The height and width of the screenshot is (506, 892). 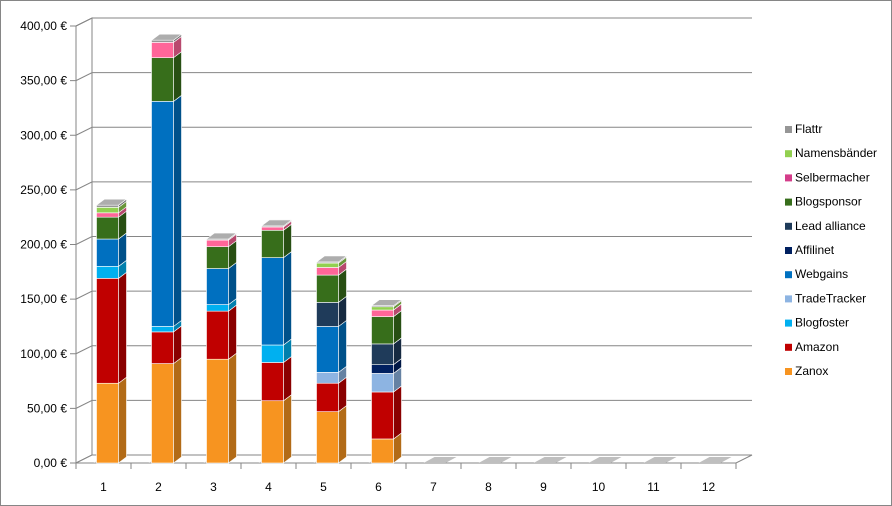 I want to click on legend-item: Lead alliance, so click(x=825, y=226).